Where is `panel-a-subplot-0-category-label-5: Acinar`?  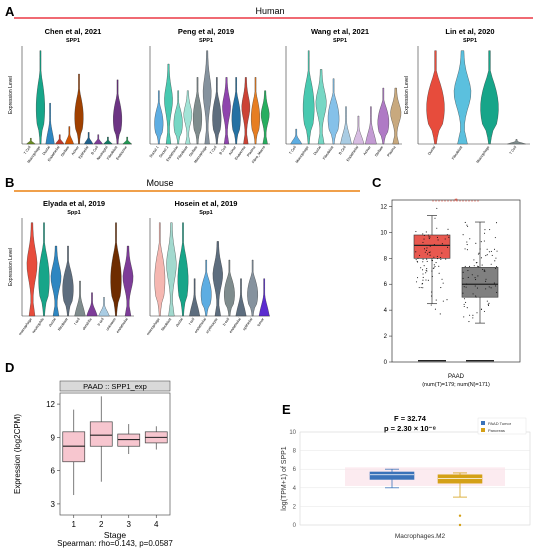 panel-a-subplot-0-category-label-5: Acinar is located at coordinates (76, 150).